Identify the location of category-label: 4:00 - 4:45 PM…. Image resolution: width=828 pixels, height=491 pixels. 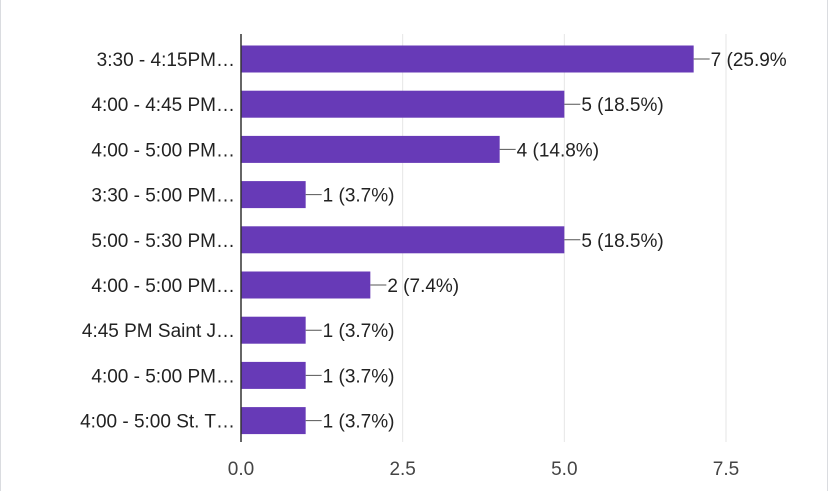
(163, 105).